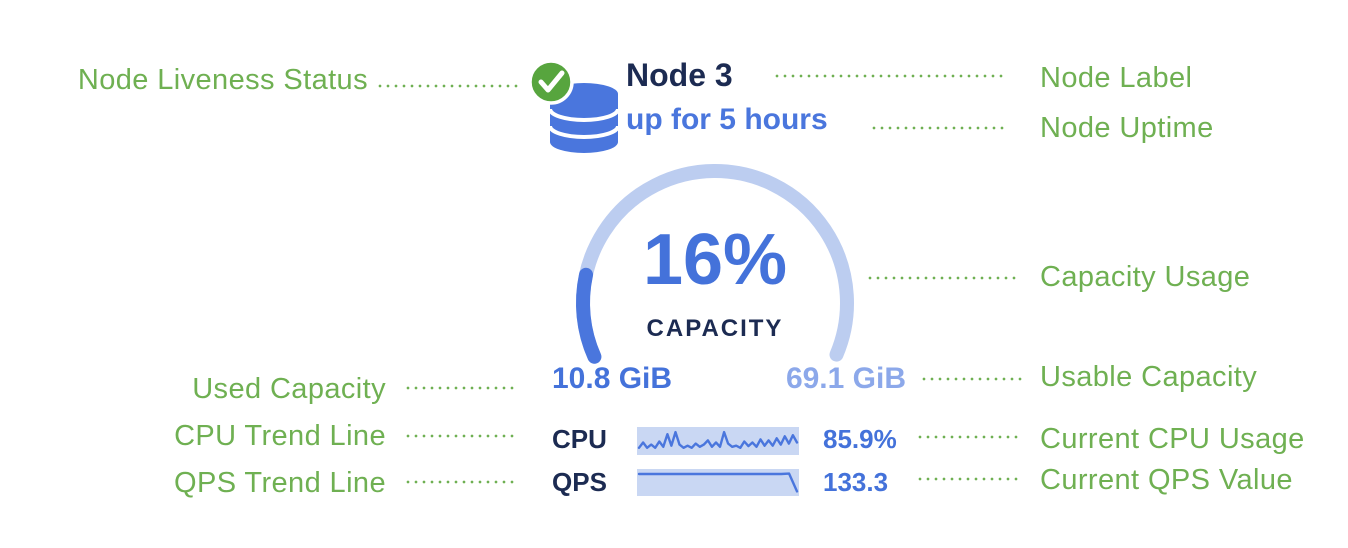 This screenshot has width=1348, height=548. Describe the element at coordinates (1149, 377) in the screenshot. I see `annotation-usable-capacity: Usable Capacity` at that location.